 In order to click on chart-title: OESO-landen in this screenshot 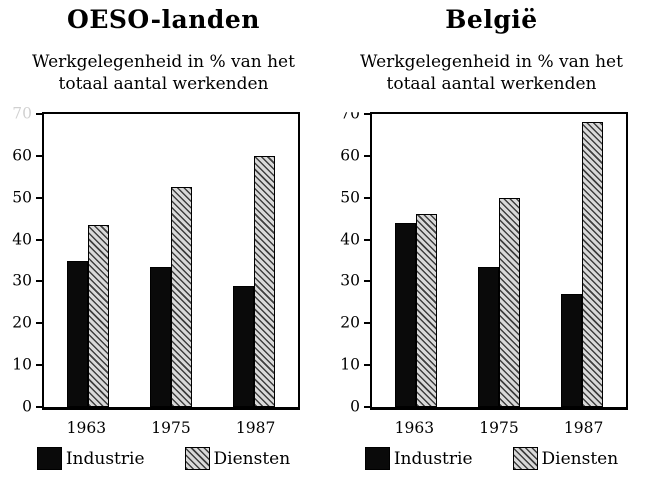, I will do `click(163, 19)`.